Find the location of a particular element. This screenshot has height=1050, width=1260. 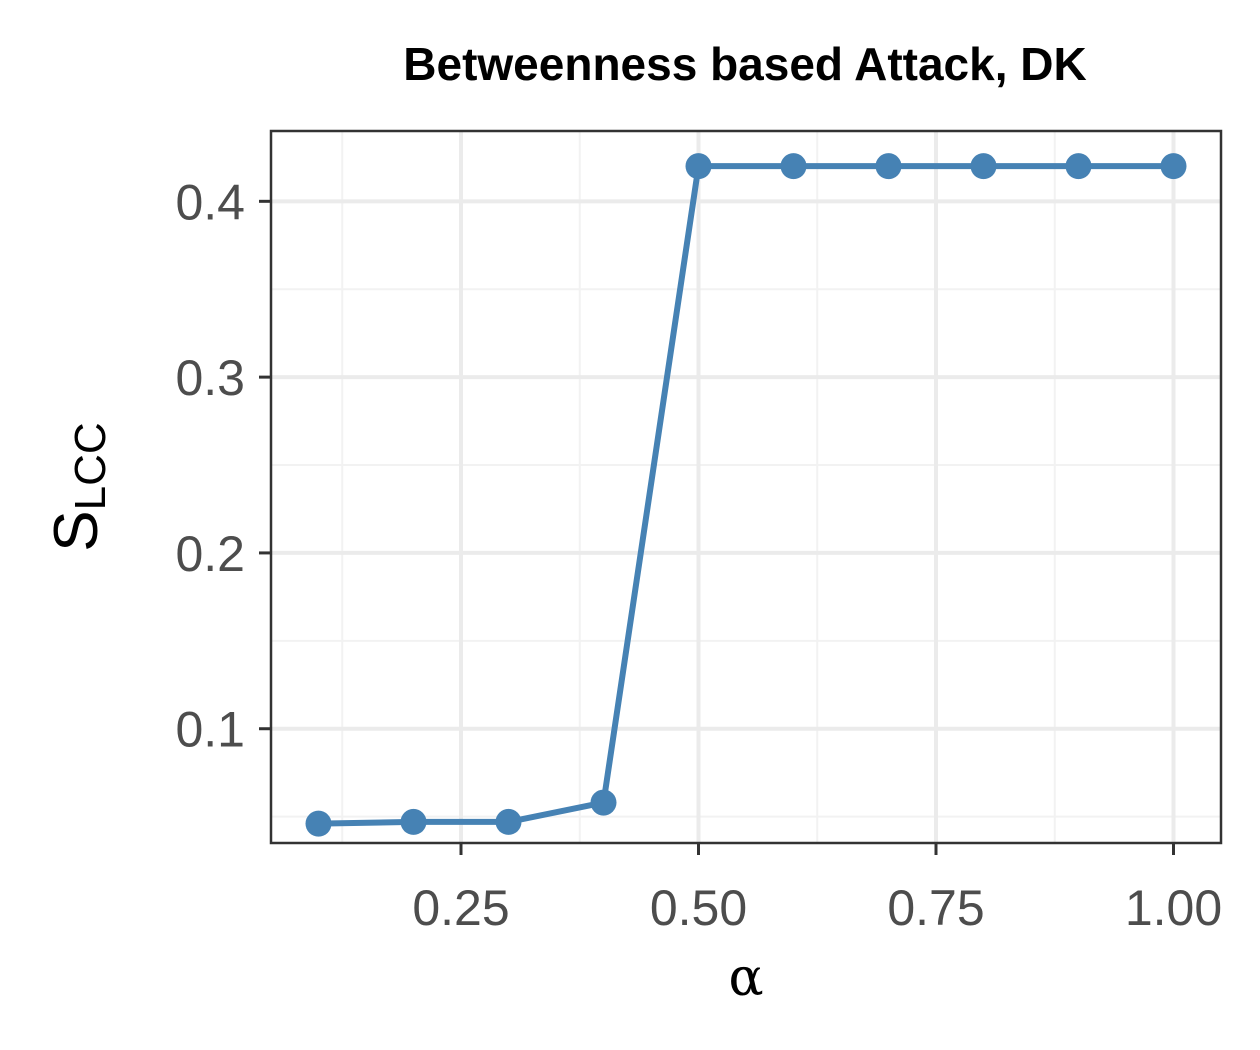

y-axis-title-subscript: LCC is located at coordinates (90, 466).